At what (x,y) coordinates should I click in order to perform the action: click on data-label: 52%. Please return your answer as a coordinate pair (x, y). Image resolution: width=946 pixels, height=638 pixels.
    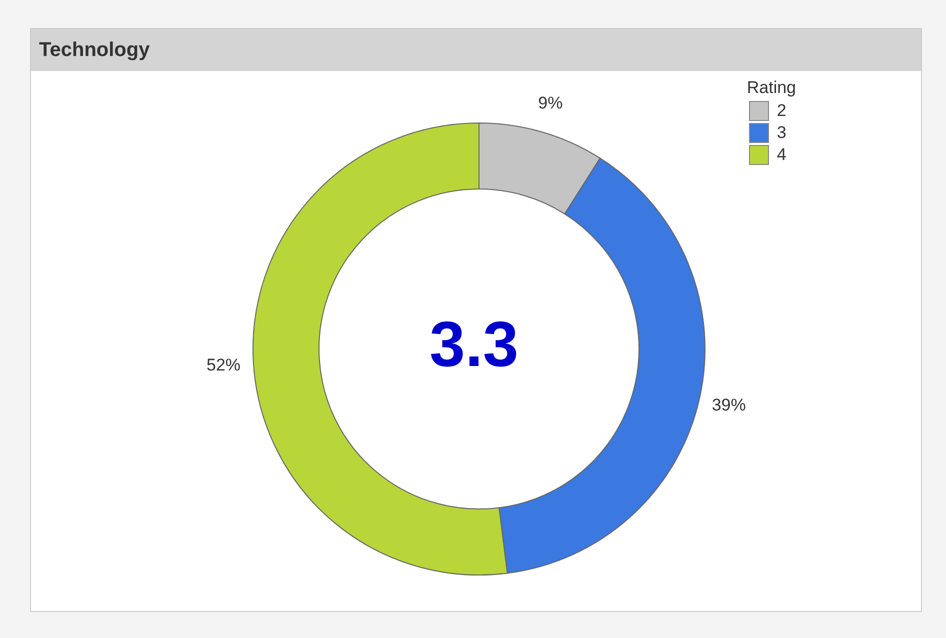
    Looking at the image, I should click on (223, 365).